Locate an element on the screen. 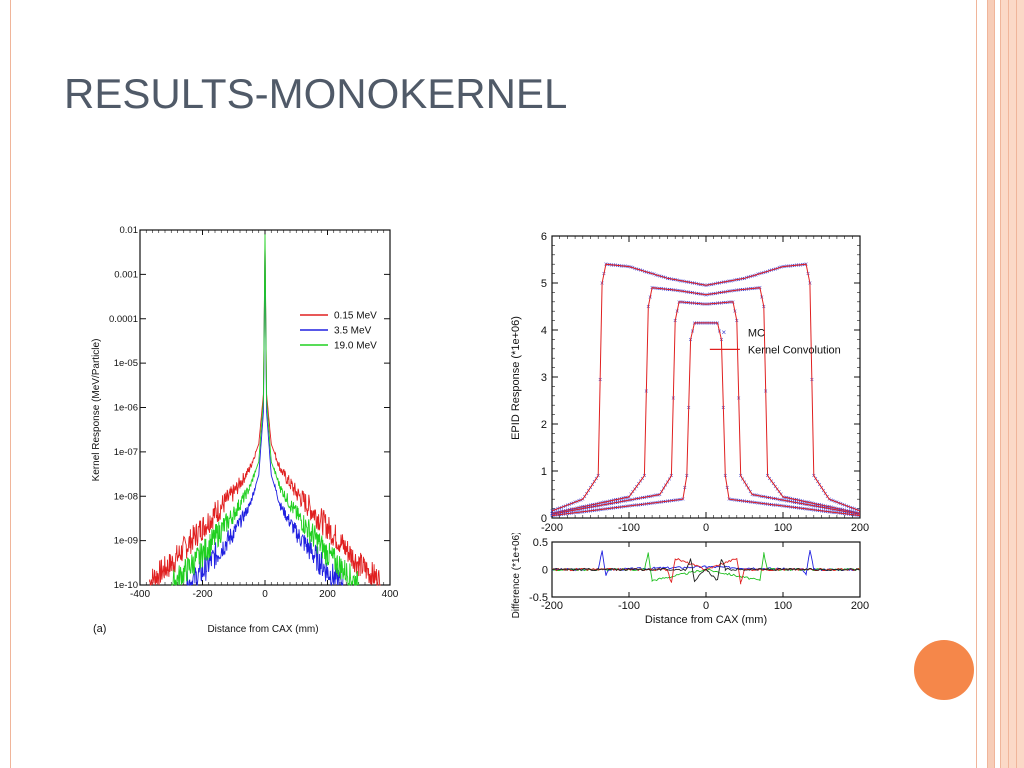  series-line is located at coordinates (264, 414).